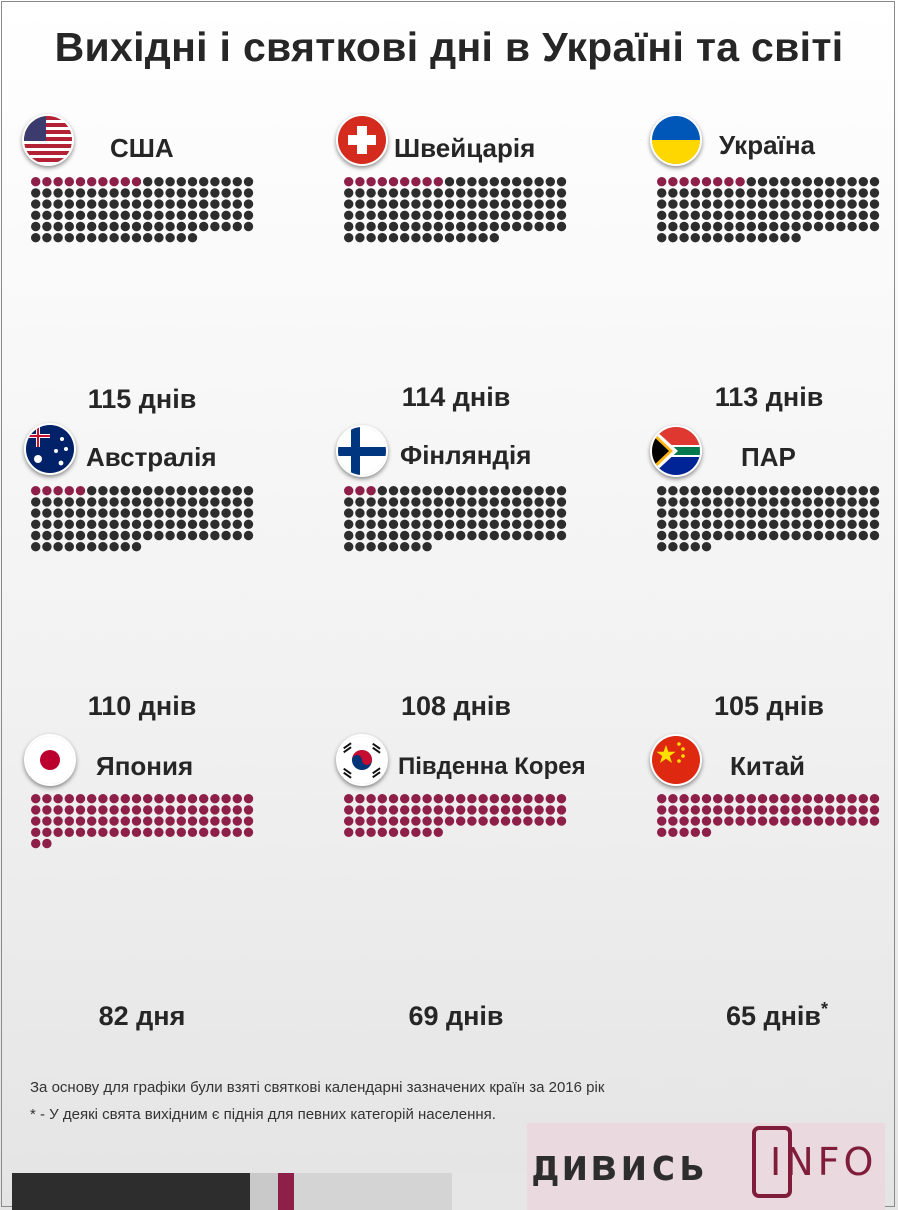 The image size is (898, 1210). What do you see at coordinates (465, 148) in the screenshot?
I see `country-name: Швейцарія` at bounding box center [465, 148].